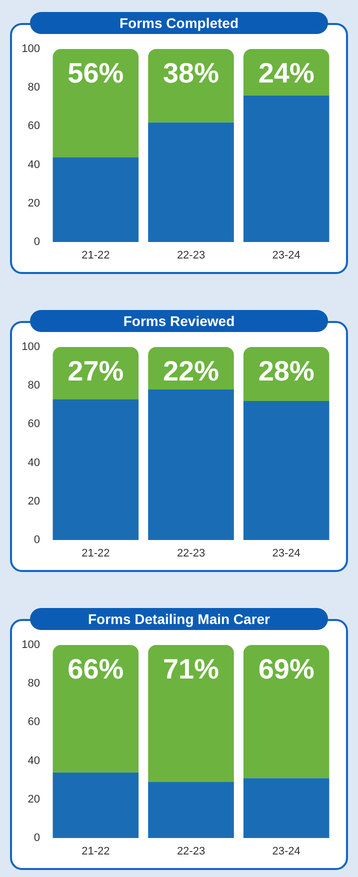 The image size is (358, 877). Describe the element at coordinates (286, 669) in the screenshot. I see `data-label: 69%` at that location.